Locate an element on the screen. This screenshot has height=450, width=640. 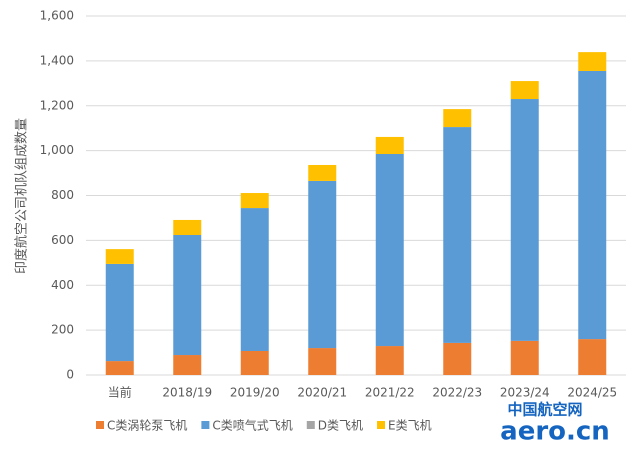
y-tick-label: 1,200 is located at coordinates (57, 105).